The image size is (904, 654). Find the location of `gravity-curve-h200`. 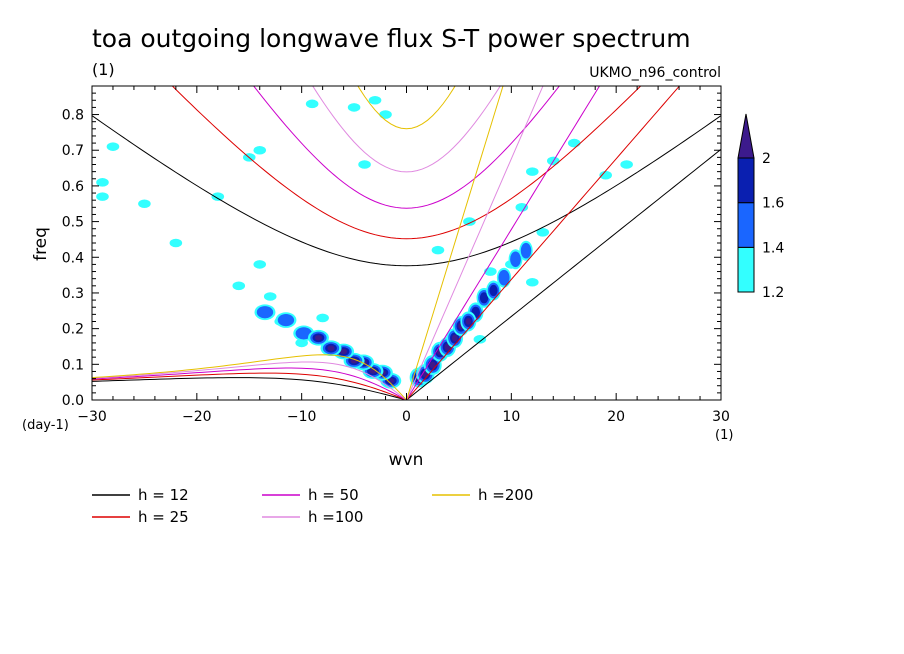

gravity-curve-h200 is located at coordinates (406, 108).